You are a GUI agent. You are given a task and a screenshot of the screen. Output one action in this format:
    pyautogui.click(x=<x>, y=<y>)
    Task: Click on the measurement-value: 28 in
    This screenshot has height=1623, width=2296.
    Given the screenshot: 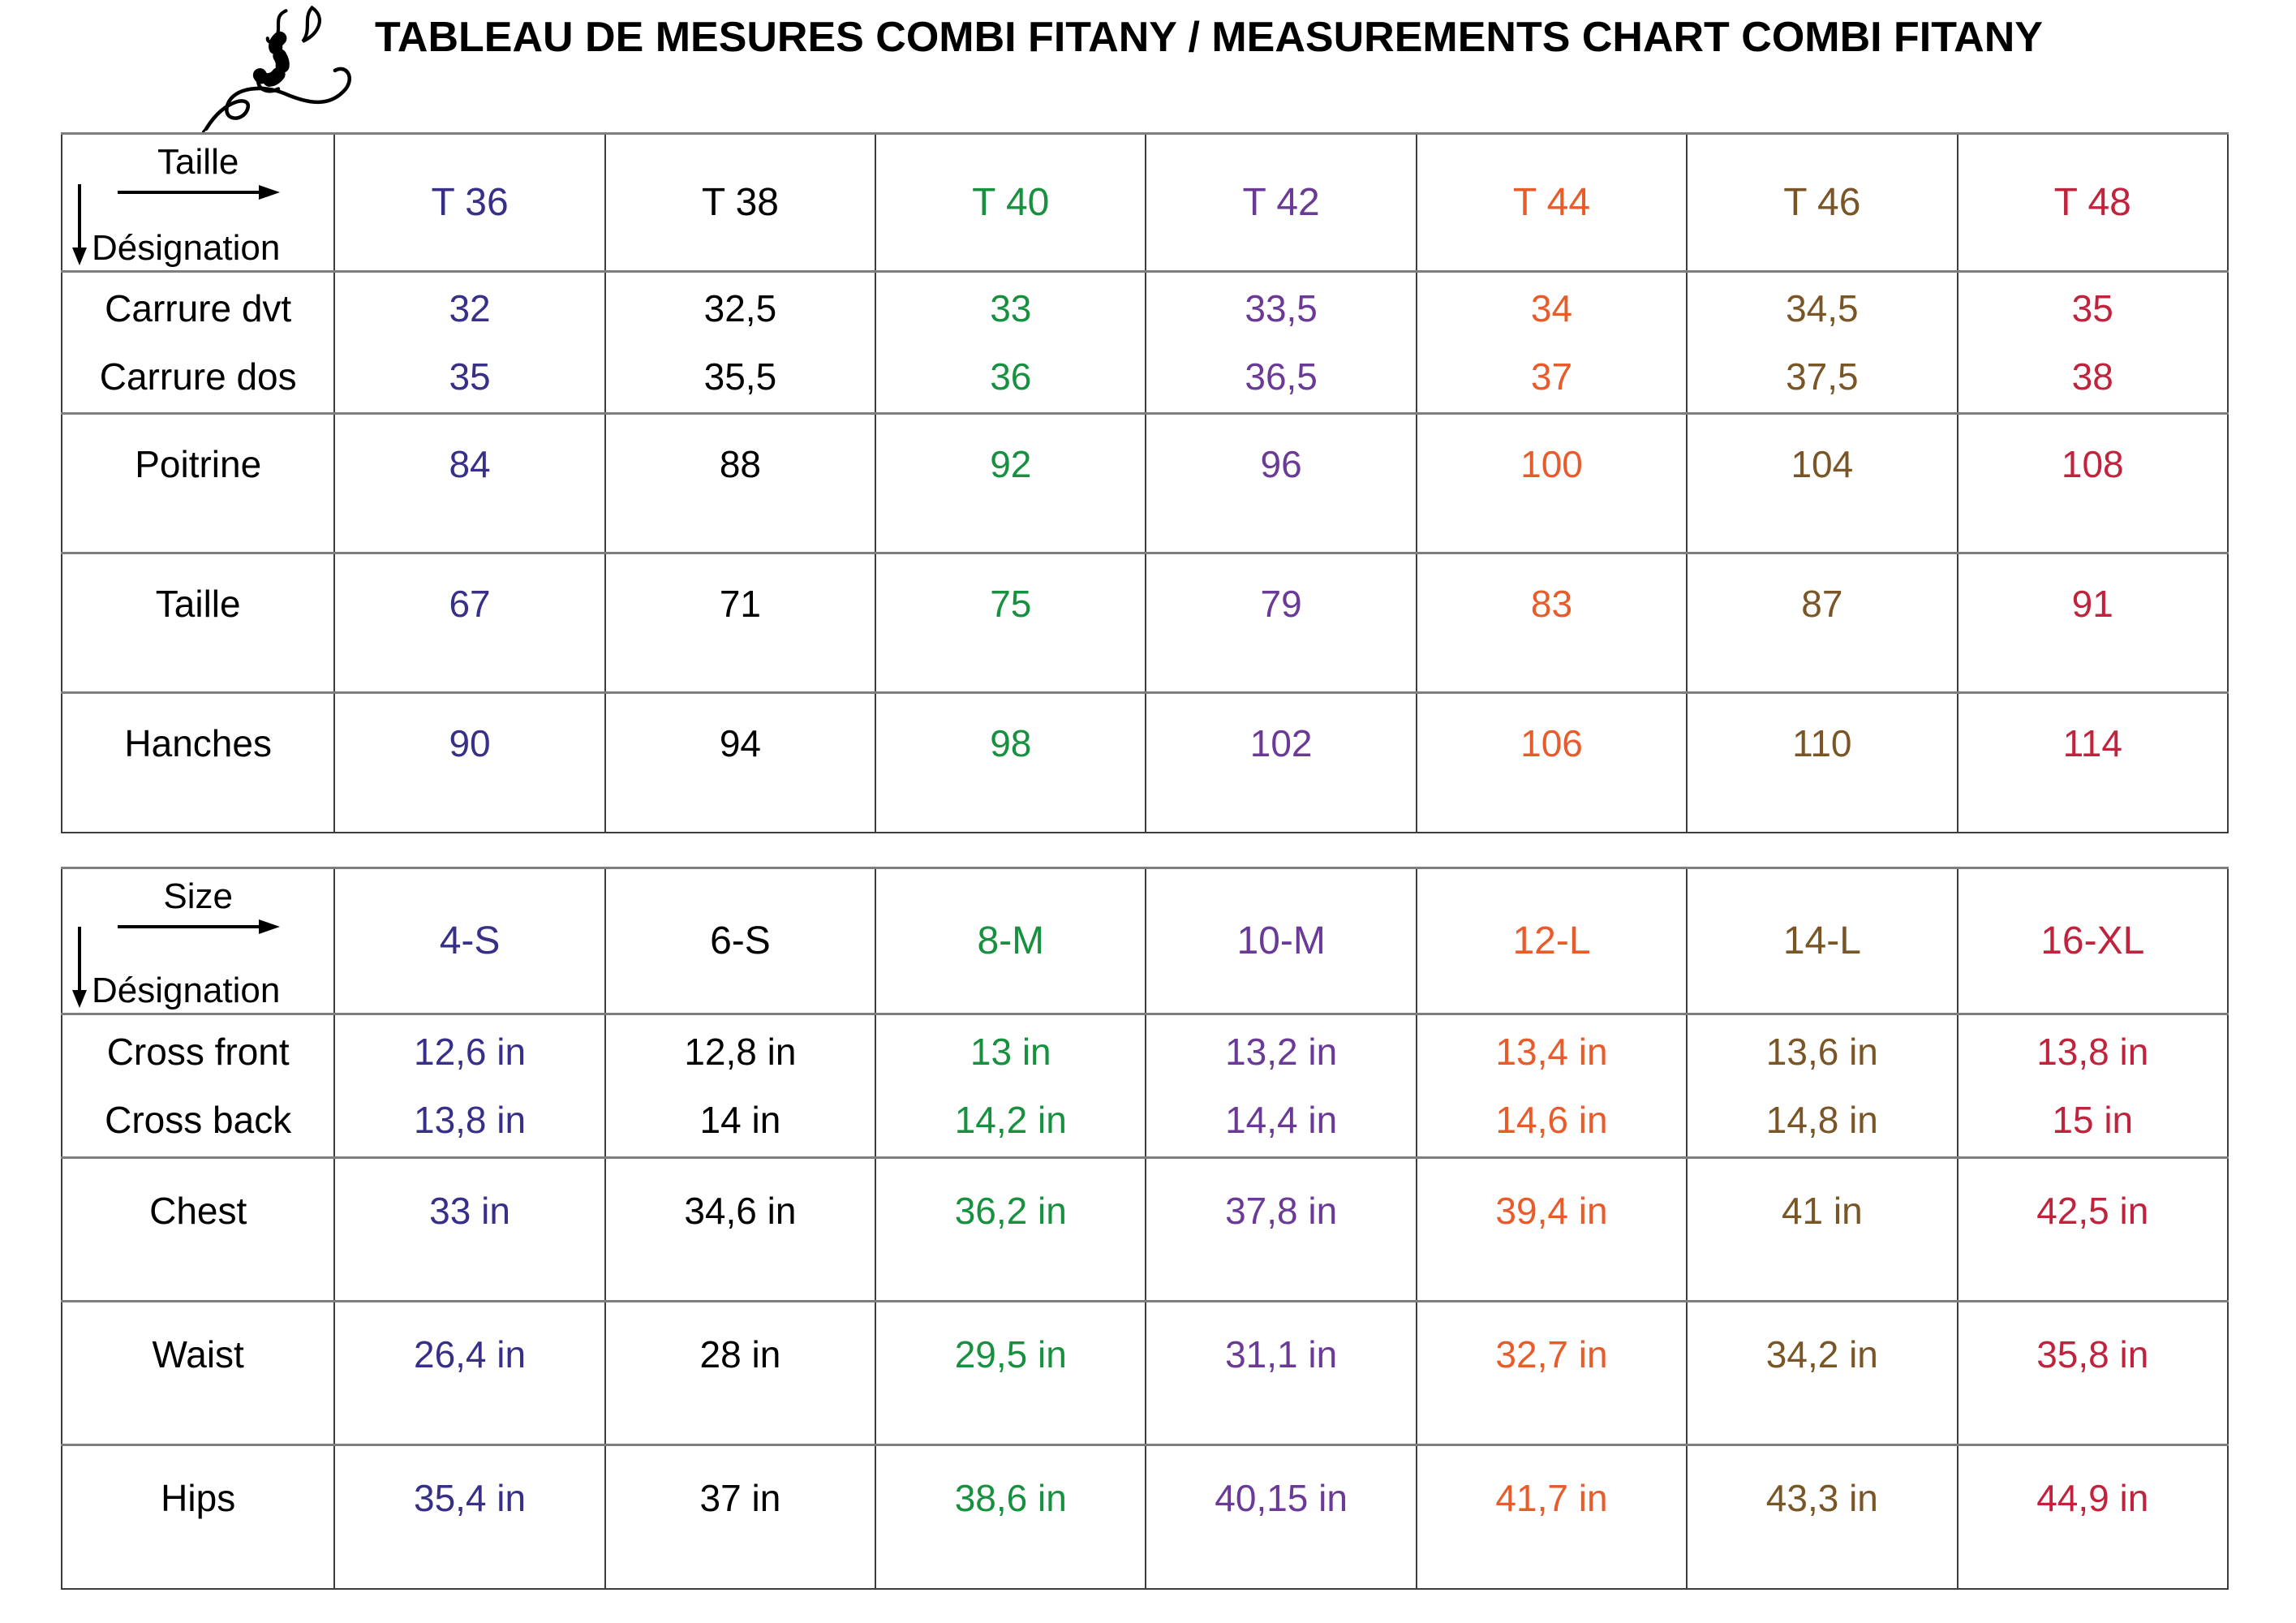 What is the action you would take?
    pyautogui.click(x=740, y=1353)
    